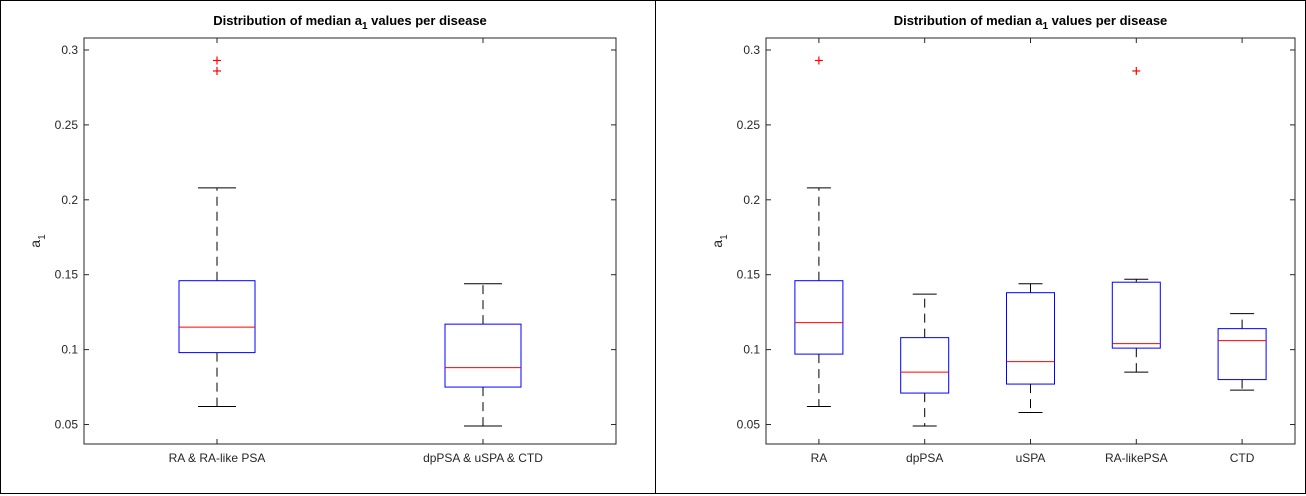 The image size is (1306, 496). I want to click on x-tick-label: dpPSA, so click(924, 458).